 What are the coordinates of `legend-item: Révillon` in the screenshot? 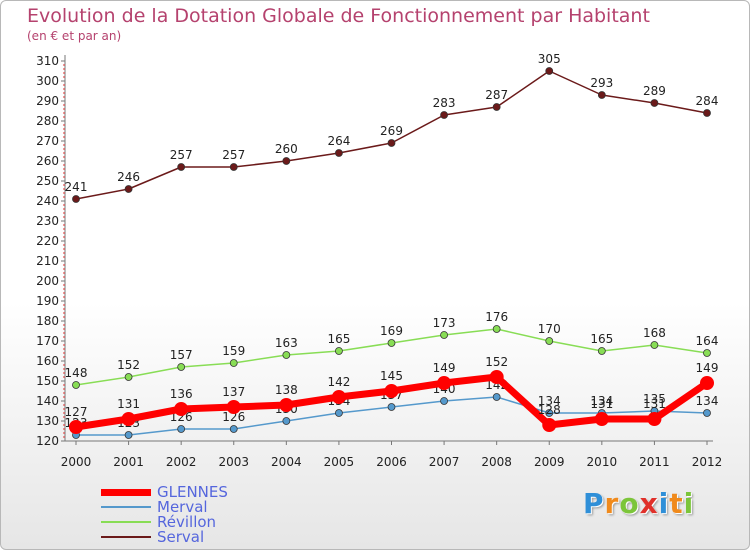 It's located at (201, 522).